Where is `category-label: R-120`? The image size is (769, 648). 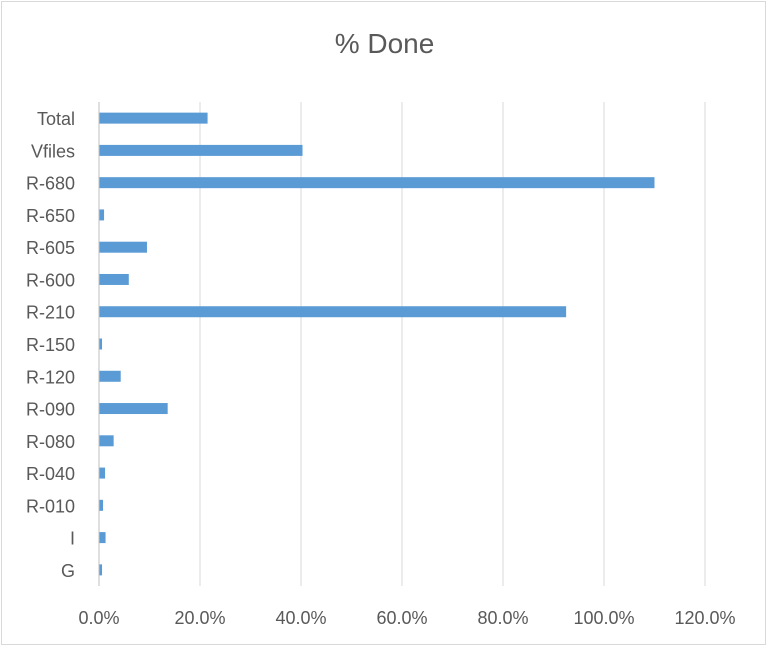 category-label: R-120 is located at coordinates (50, 377).